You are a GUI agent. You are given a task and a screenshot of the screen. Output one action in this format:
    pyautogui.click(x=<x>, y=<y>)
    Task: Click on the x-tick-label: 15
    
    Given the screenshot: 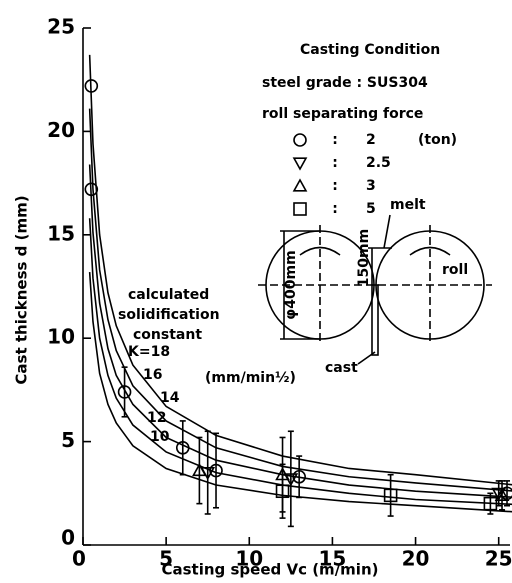 What is the action you would take?
    pyautogui.click(x=332, y=559)
    